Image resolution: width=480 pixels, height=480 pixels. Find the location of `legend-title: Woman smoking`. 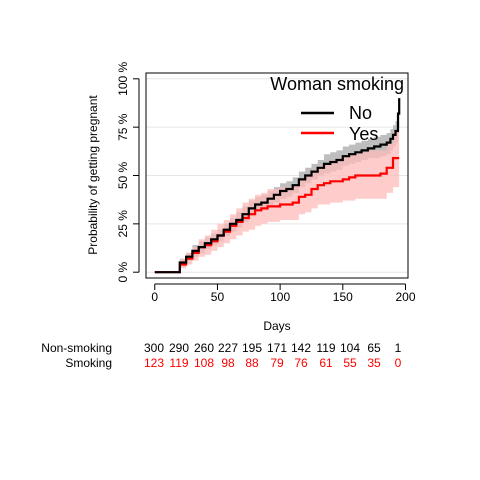

legend-title: Woman smoking is located at coordinates (337, 84).